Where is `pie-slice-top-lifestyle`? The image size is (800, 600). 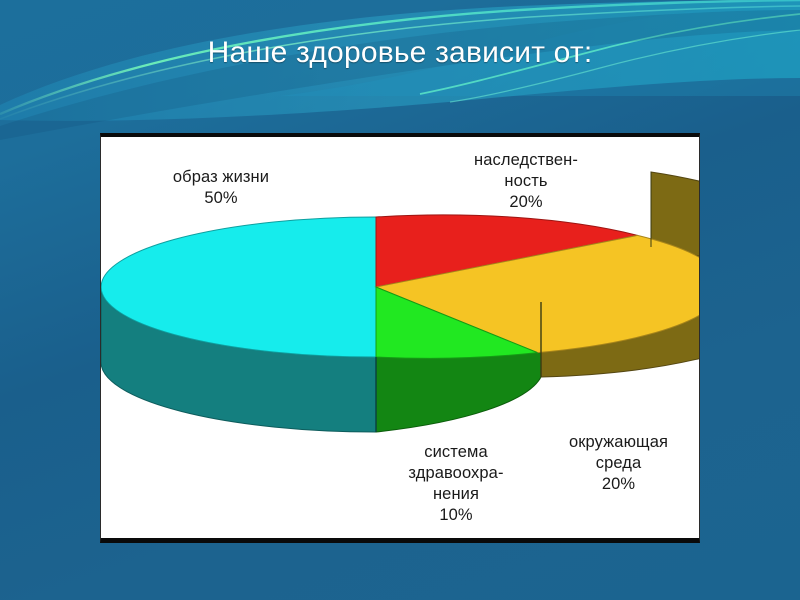
pie-slice-top-lifestyle is located at coordinates (239, 287).